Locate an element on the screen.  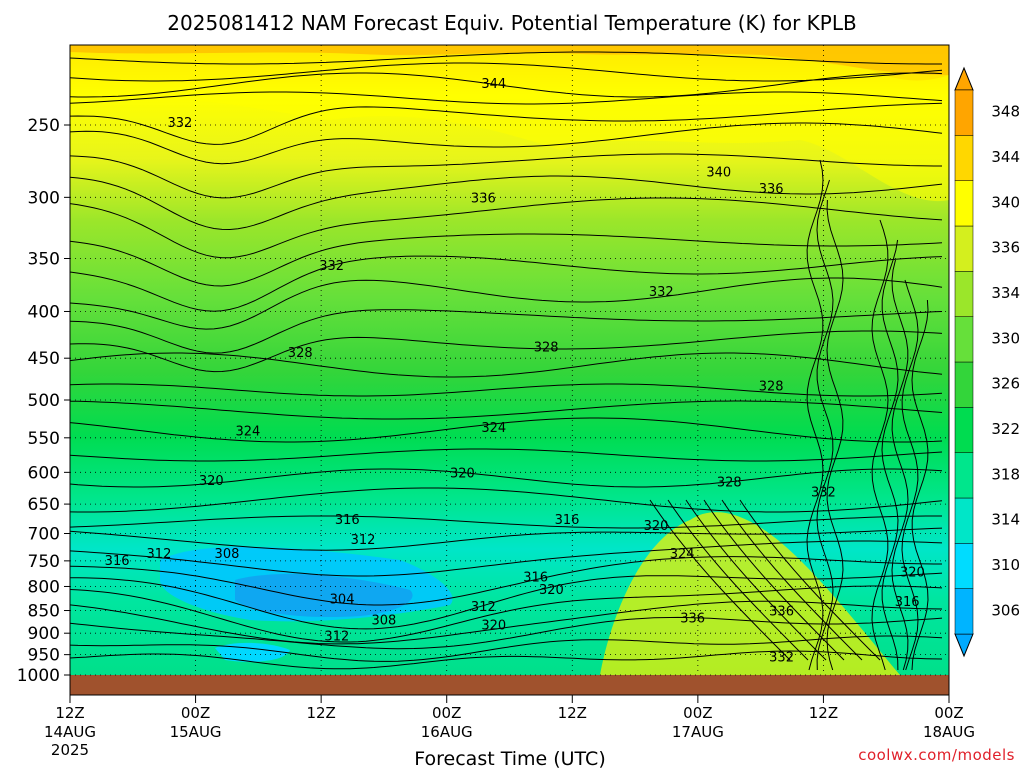
colorbar-label: 340 is located at coordinates (1005, 202).